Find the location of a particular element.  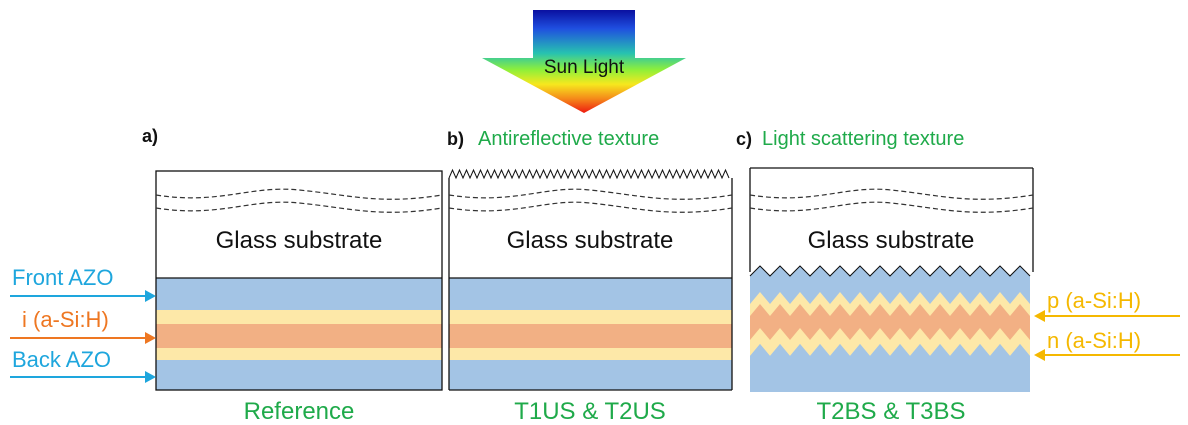

front-azo-arrow is located at coordinates (83, 296).